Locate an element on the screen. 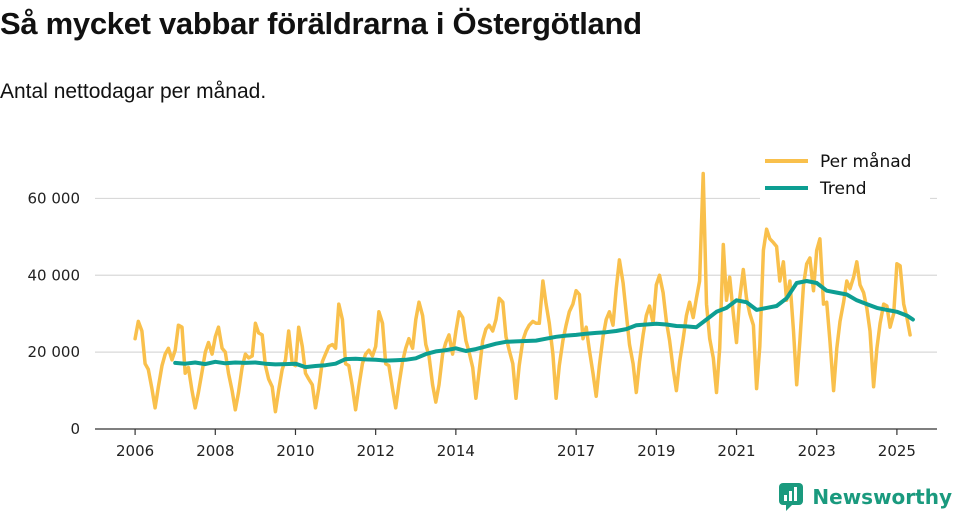  x-tick-label: 2010 is located at coordinates (295, 451).